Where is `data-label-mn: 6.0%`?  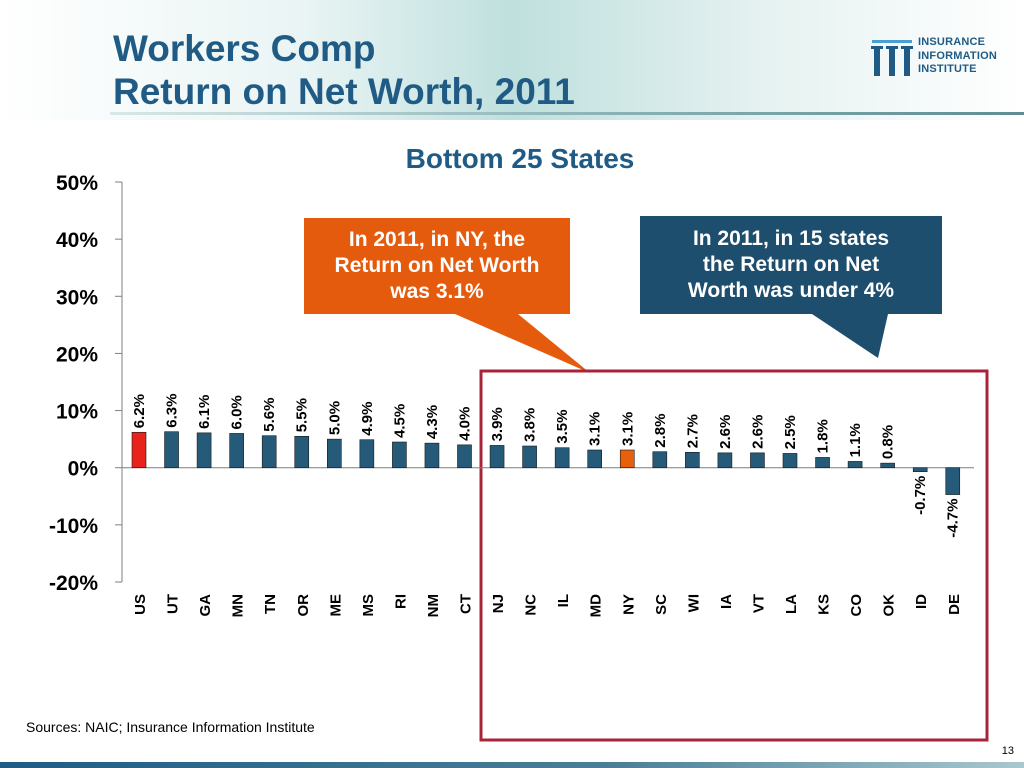
data-label-mn: 6.0% is located at coordinates (237, 412).